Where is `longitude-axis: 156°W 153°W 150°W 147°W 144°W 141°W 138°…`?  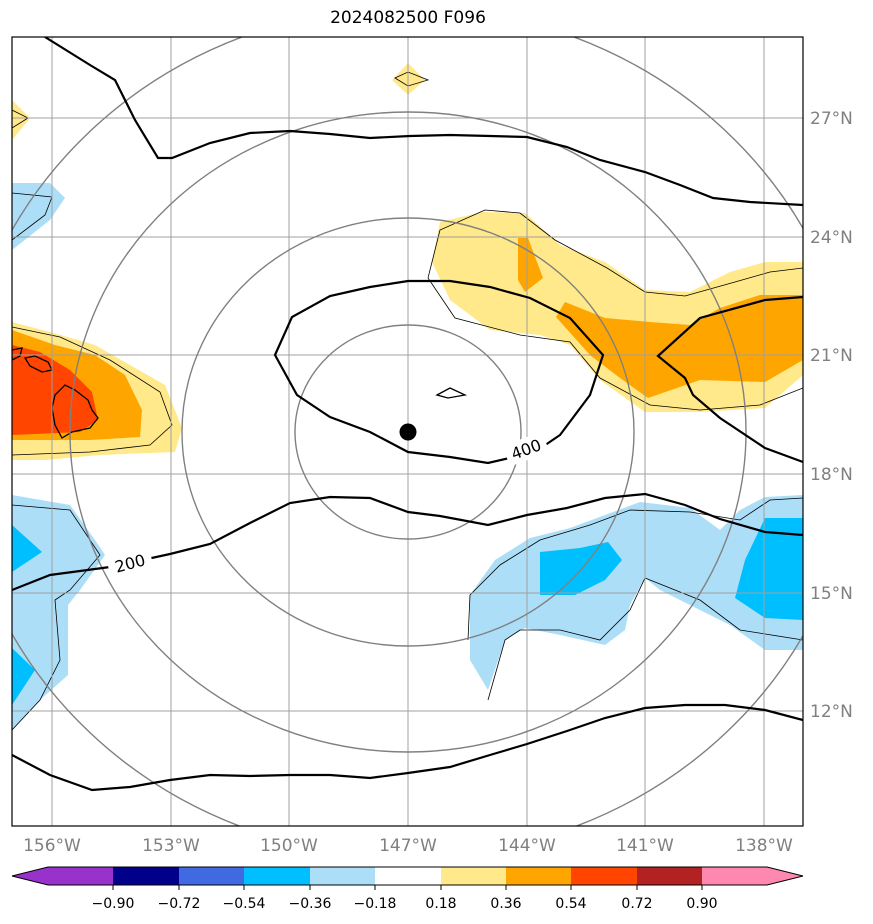 longitude-axis: 156°W 153°W 150°W 147°W 144°W 141°W 138°… is located at coordinates (408, 846).